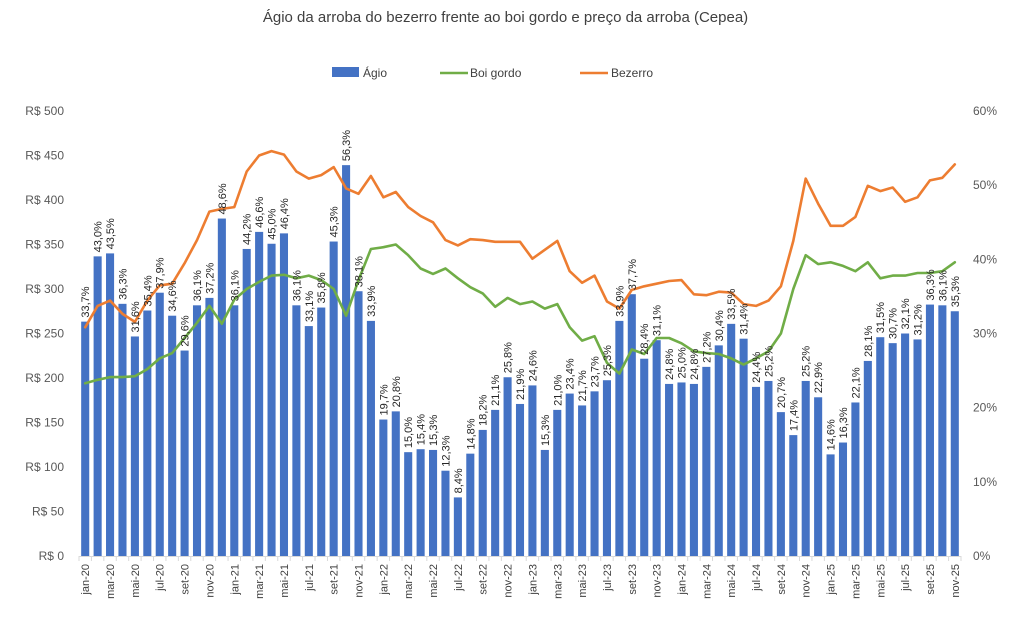 This screenshot has height=629, width=1011. What do you see at coordinates (633, 274) in the screenshot?
I see `data-label: 37,7%` at bounding box center [633, 274].